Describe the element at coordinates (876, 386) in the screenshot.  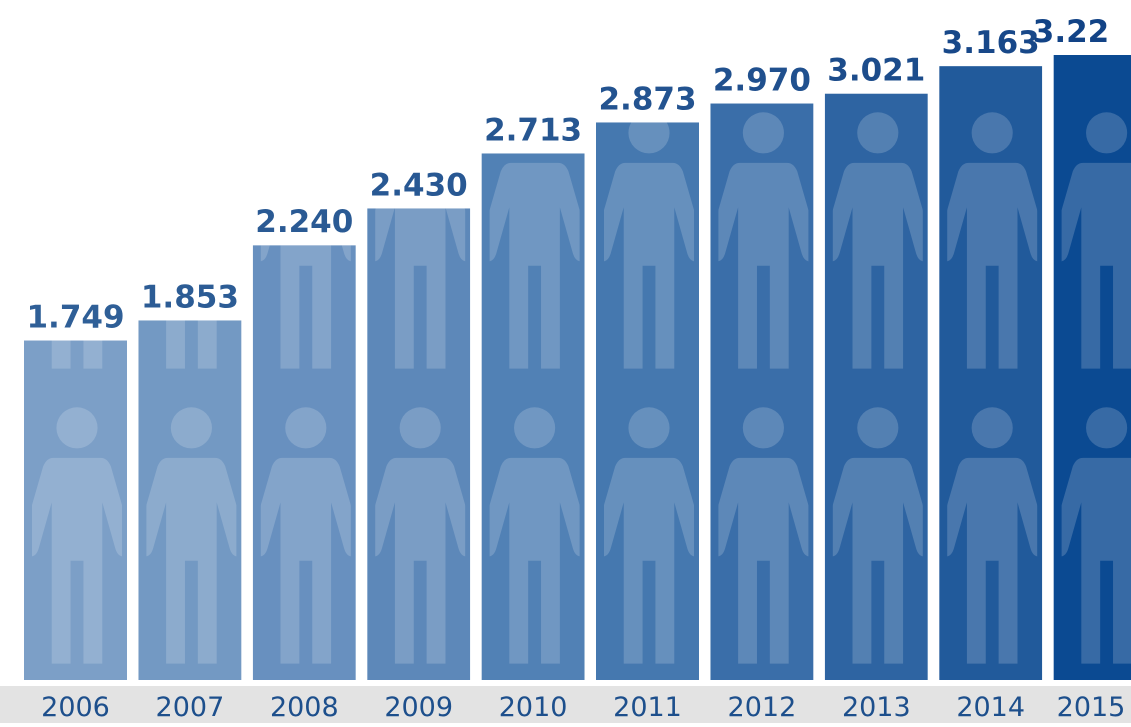
I see `bar-2013` at that location.